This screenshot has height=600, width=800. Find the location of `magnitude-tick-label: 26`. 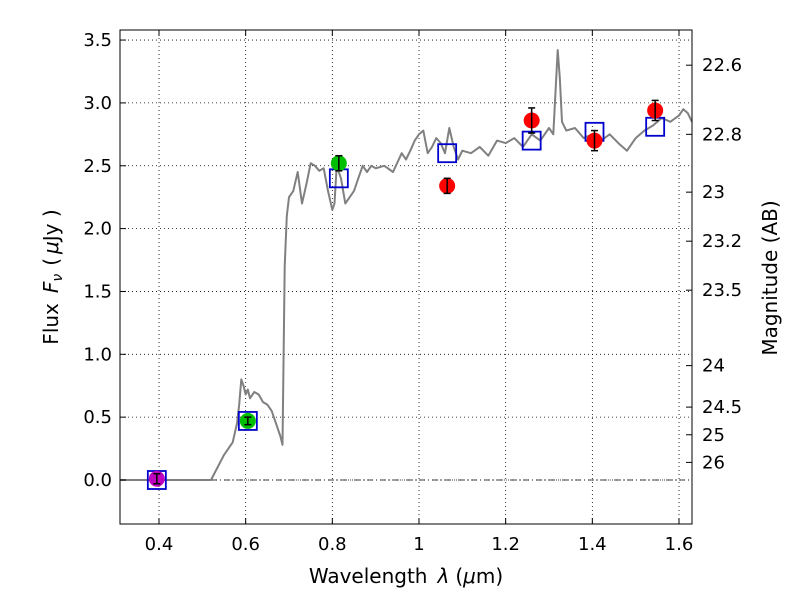

magnitude-tick-label: 26 is located at coordinates (713, 462).